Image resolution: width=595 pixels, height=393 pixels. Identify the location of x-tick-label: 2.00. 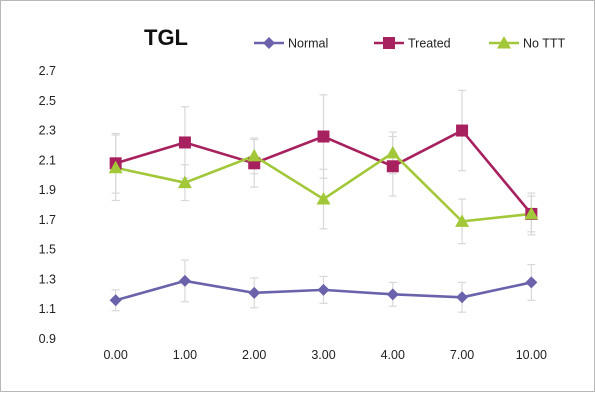
(254, 355).